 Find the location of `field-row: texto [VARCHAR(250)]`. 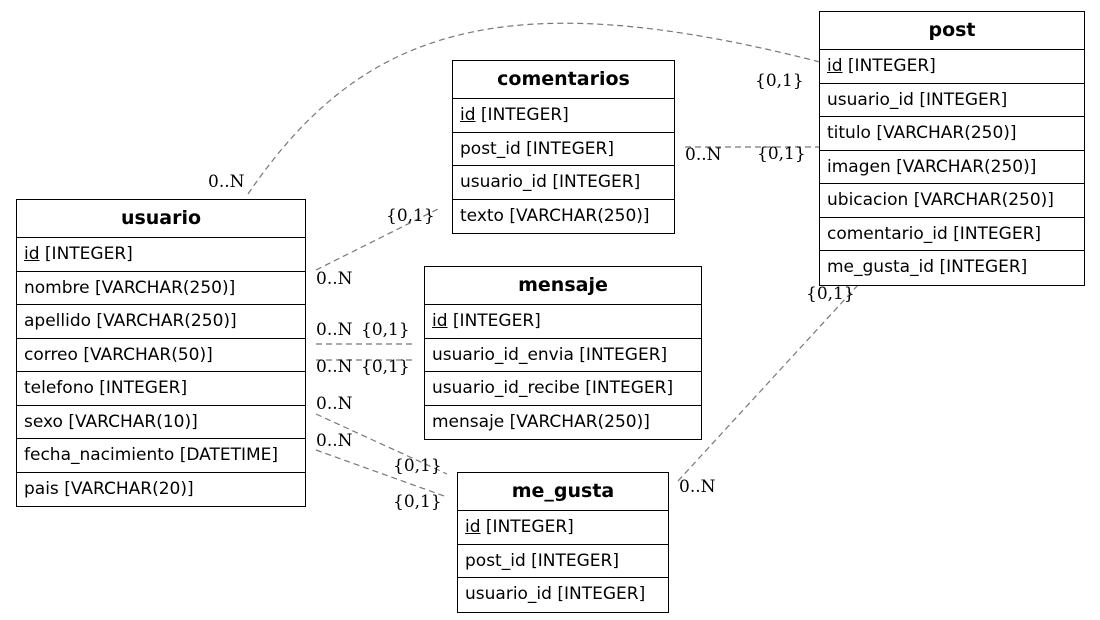

field-row: texto [VARCHAR(250)] is located at coordinates (563, 217).